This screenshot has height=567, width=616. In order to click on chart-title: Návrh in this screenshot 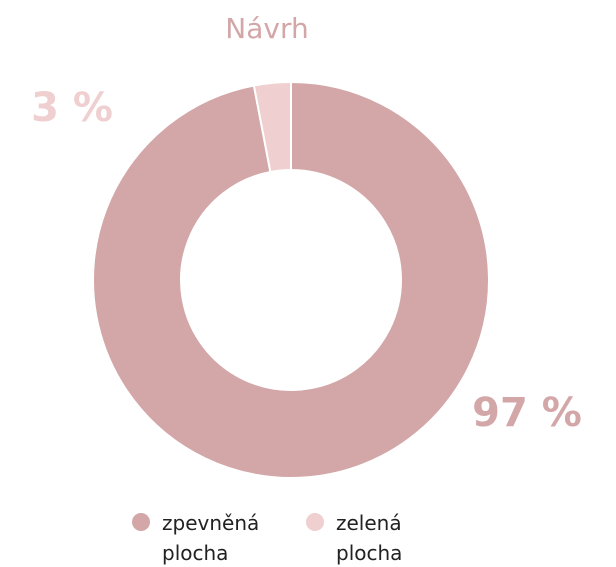, I will do `click(266, 28)`.